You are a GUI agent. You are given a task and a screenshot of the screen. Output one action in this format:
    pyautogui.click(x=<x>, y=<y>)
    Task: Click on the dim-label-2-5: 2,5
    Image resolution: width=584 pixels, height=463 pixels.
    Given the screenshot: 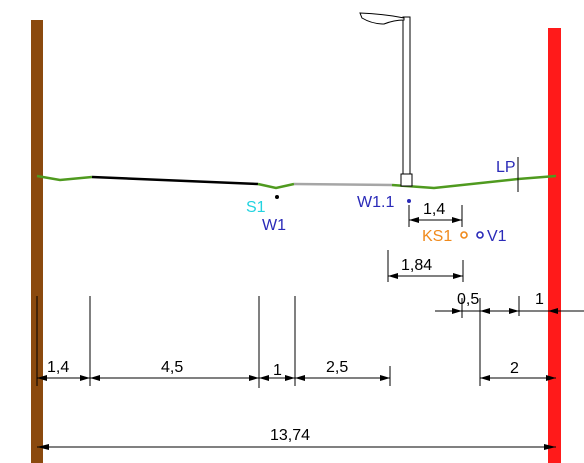 What is the action you would take?
    pyautogui.click(x=337, y=367)
    